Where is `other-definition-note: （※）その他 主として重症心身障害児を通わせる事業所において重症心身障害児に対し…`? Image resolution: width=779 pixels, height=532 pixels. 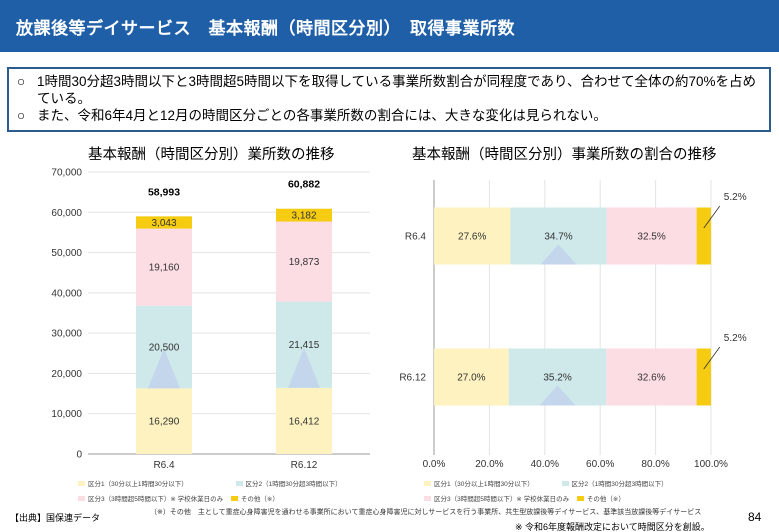
other-definition-note: （※）その他 主として重症心身障害児を通わせる事業所において重症心身障害児に対し… is located at coordinates (426, 512).